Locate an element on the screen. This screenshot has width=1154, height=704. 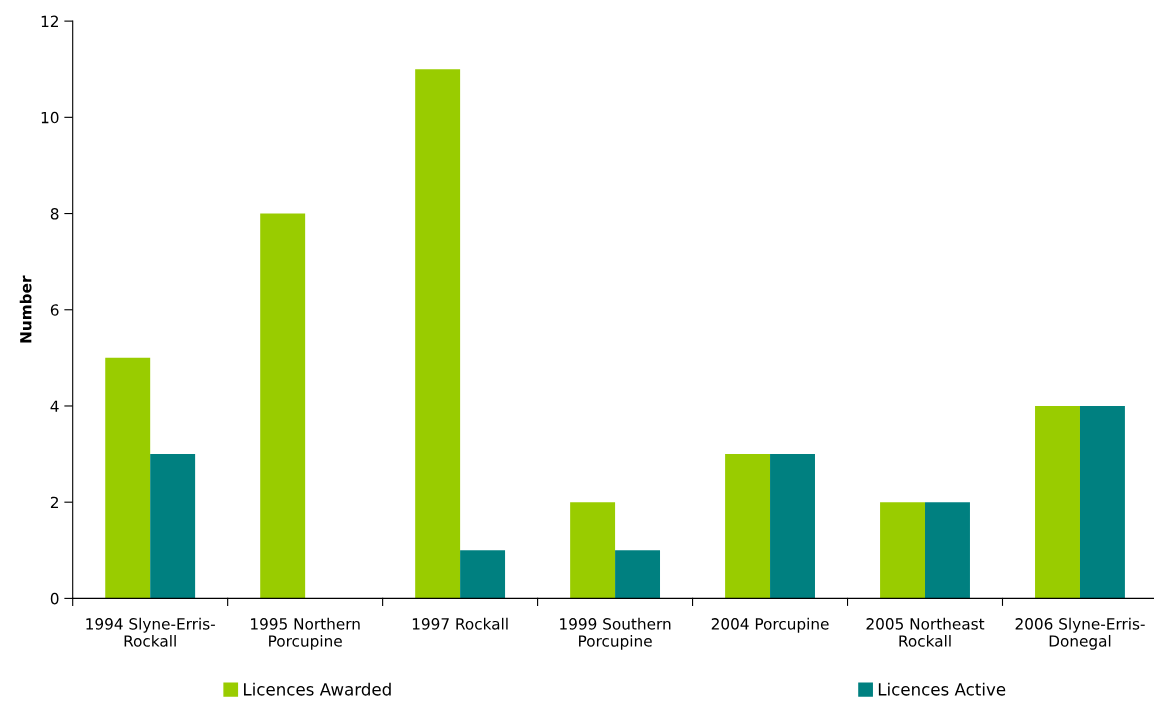
legend-label: Licences Active is located at coordinates (942, 689).